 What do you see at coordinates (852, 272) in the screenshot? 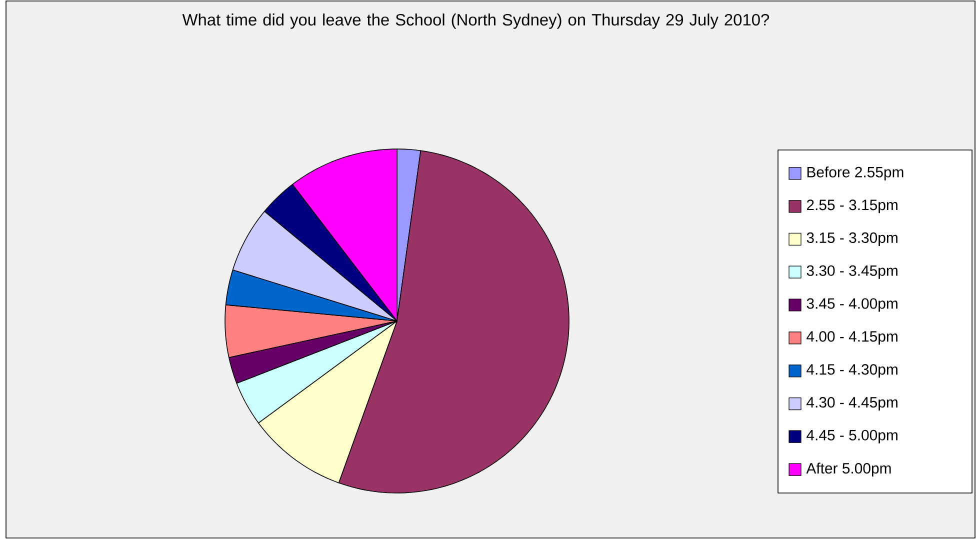
I see `legend-label: 3.30 - 3.45pm` at bounding box center [852, 272].